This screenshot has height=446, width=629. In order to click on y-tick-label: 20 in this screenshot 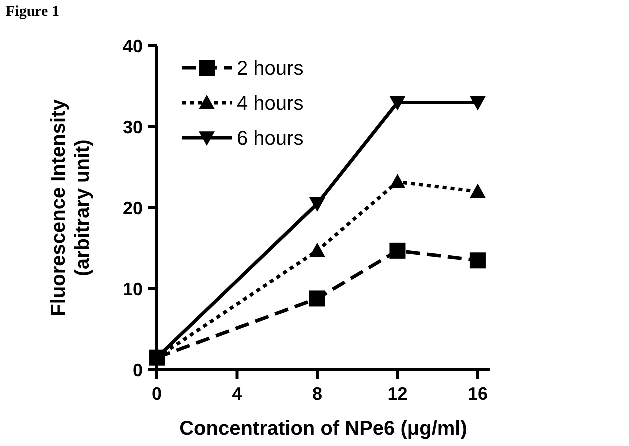, I will do `click(132, 208)`.